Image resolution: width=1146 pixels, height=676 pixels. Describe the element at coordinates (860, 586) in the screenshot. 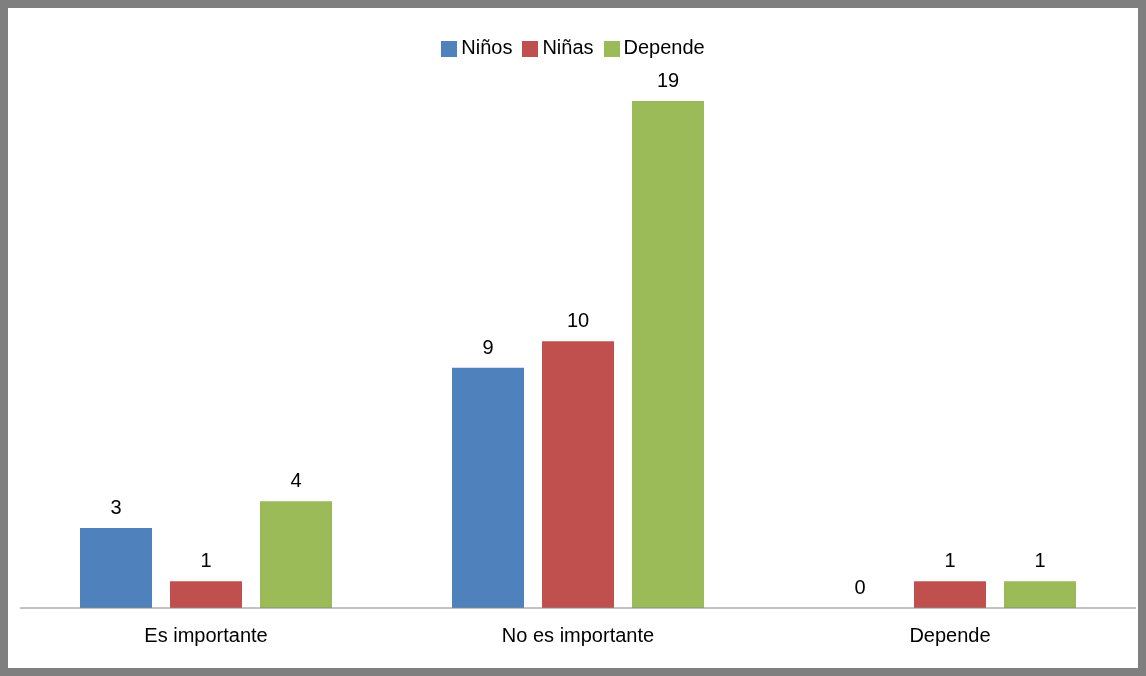

I see `data-label: 0` at that location.